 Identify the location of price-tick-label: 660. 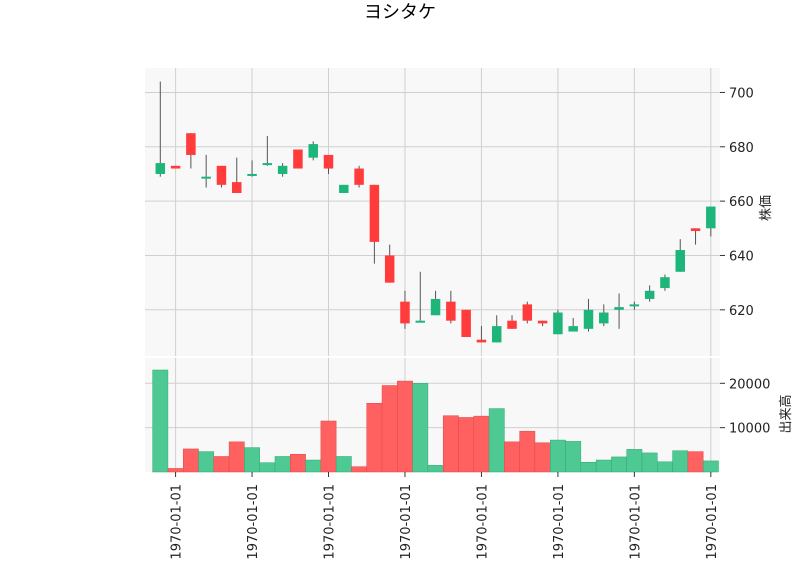
(741, 202).